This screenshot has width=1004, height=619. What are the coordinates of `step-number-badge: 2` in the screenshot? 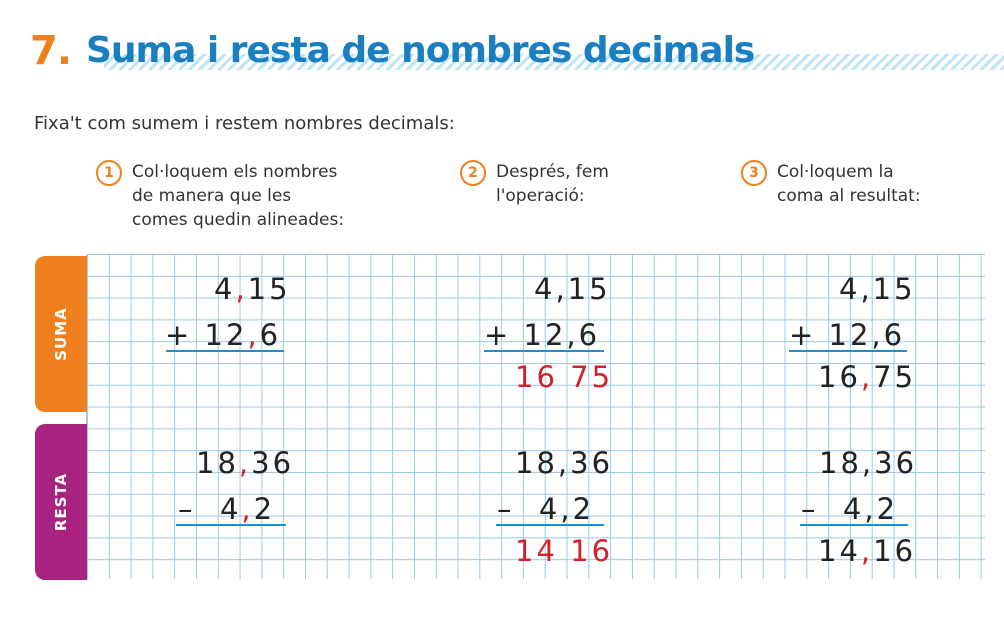 It's located at (473, 173).